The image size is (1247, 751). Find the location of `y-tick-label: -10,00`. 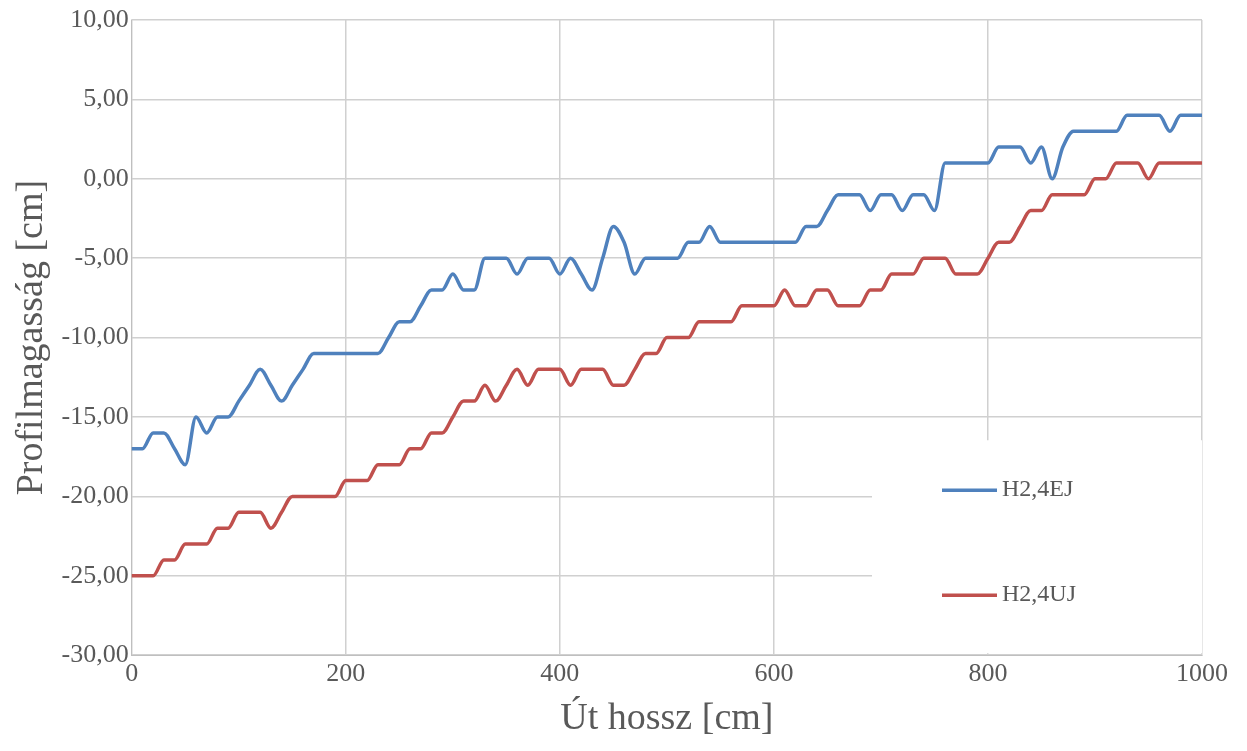

y-tick-label: -10,00 is located at coordinates (95, 336).